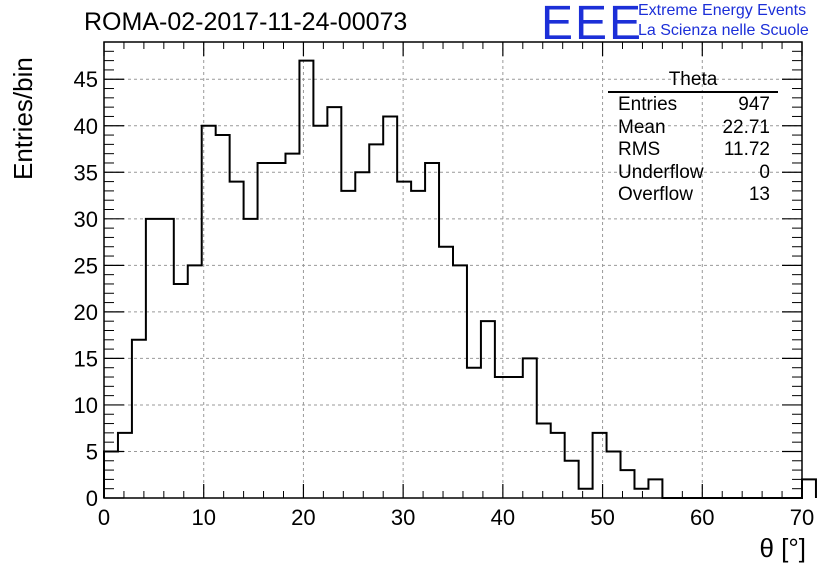 This screenshot has width=836, height=572. Describe the element at coordinates (86, 405) in the screenshot. I see `y-tick-label: 10` at that location.